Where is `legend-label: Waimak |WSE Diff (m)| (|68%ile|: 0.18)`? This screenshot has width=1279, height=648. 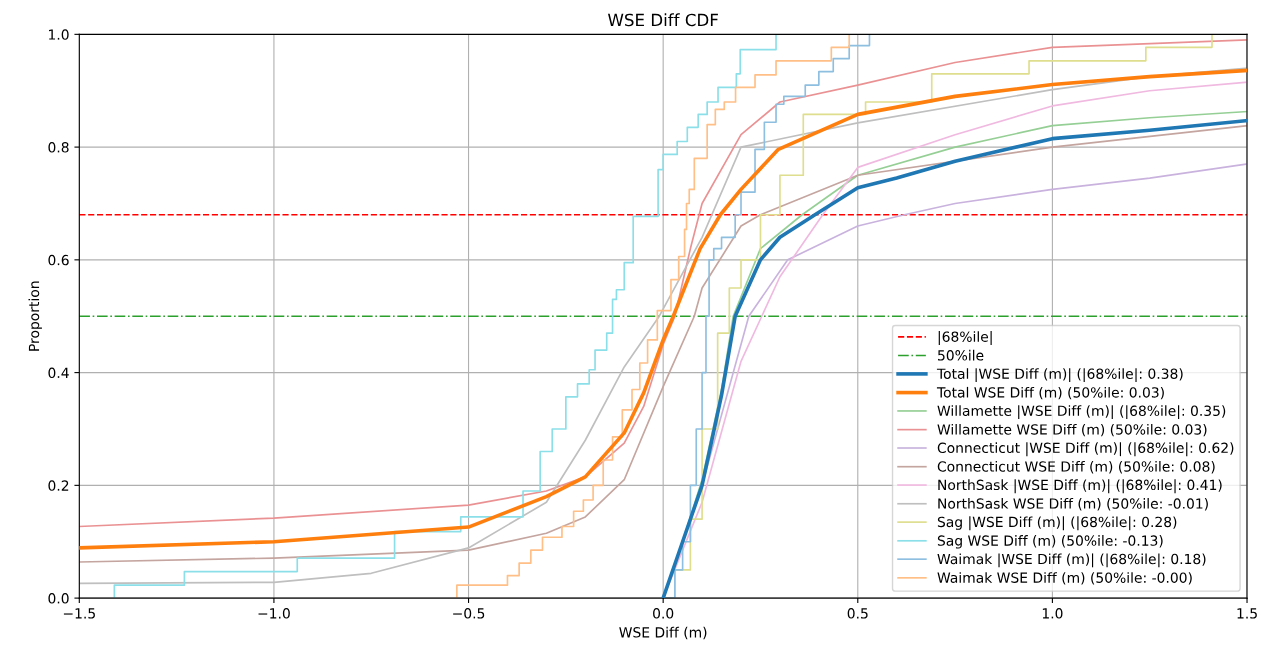 legend-label: Waimak |WSE Diff (m)| (|68%ile|: 0.18) is located at coordinates (1071, 560).